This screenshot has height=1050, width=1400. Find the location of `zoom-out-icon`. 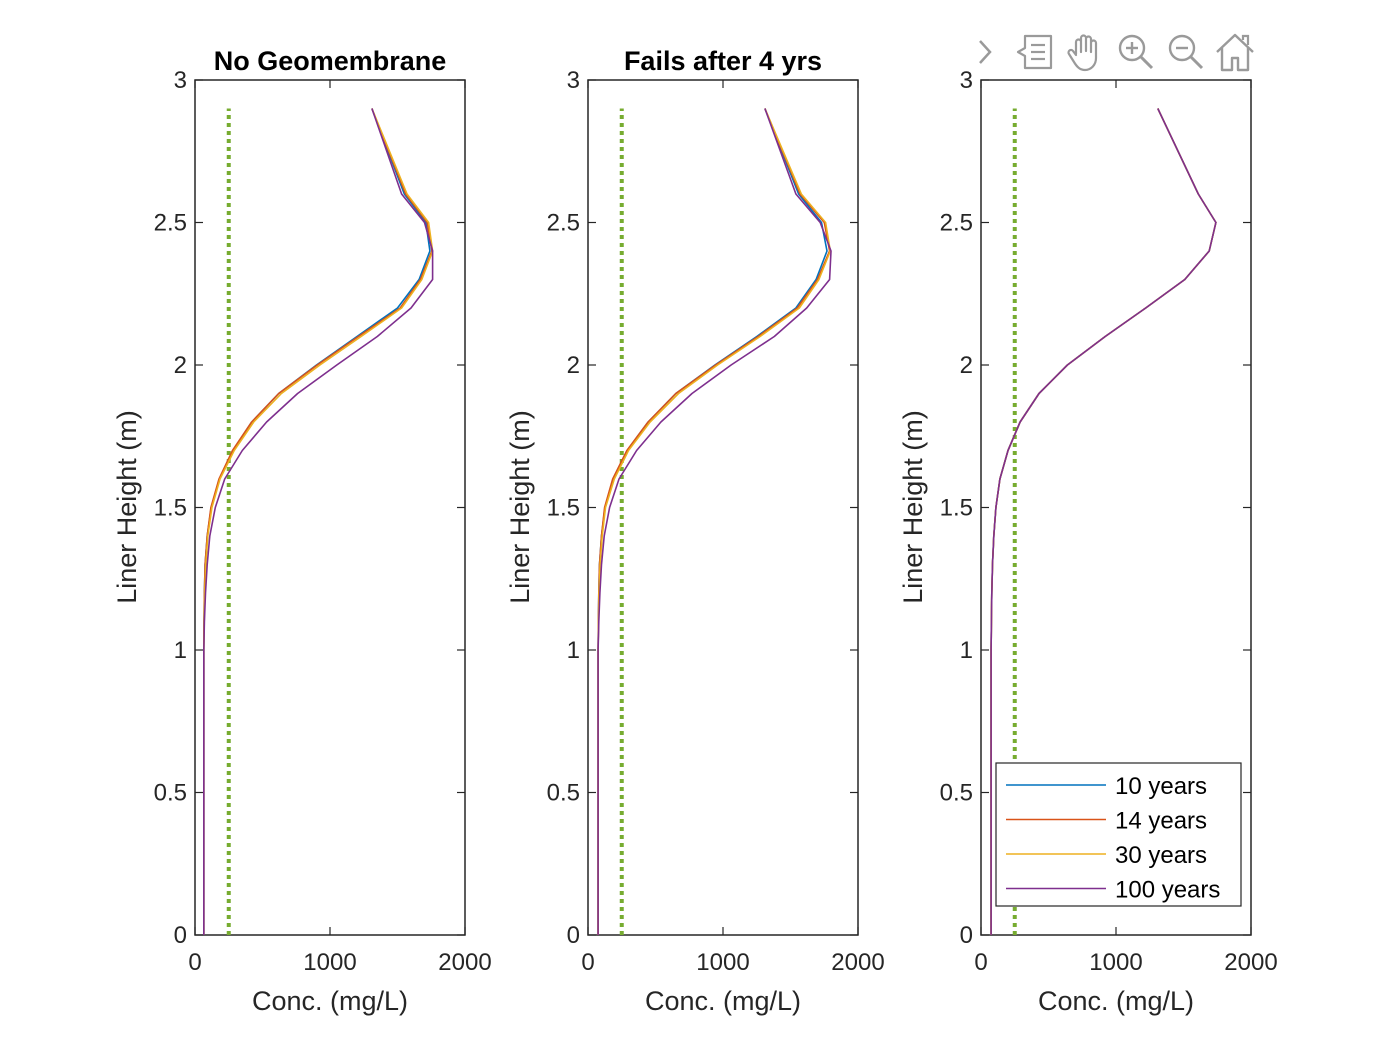

zoom-out-icon is located at coordinates (1186, 52).